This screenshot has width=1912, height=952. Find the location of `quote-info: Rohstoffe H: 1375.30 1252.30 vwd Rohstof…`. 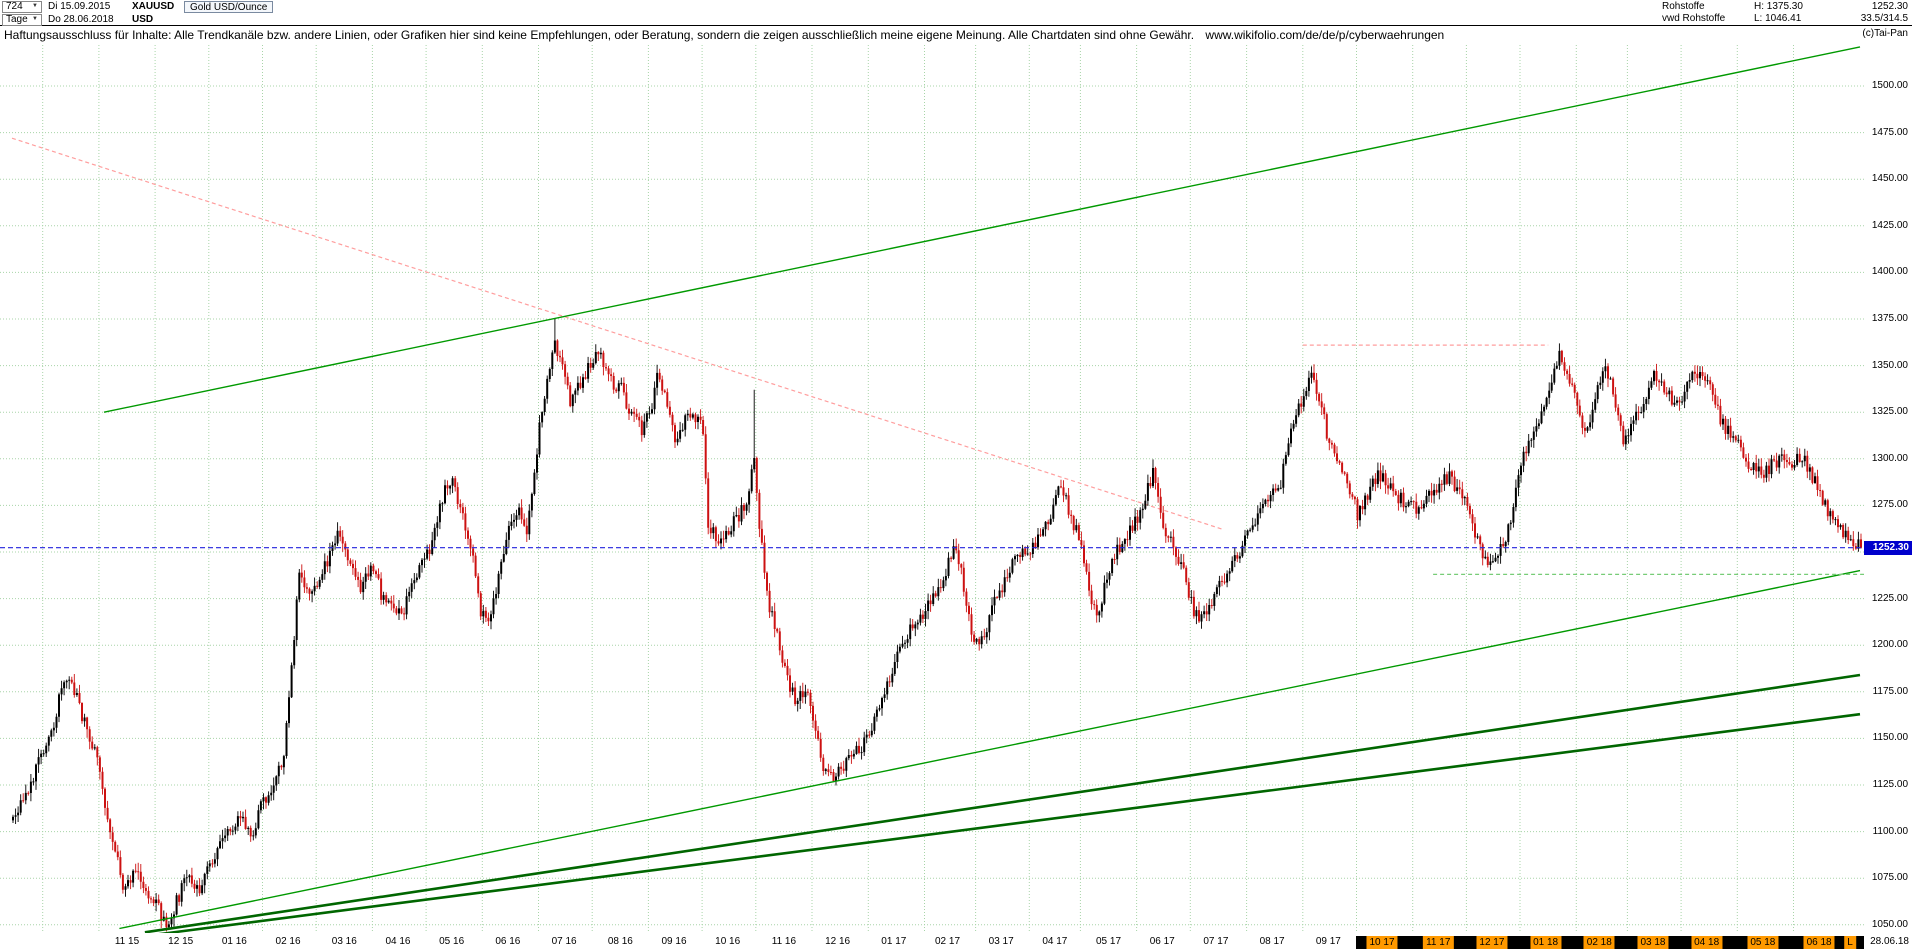

quote-info: Rohstoffe H: 1375.30 1252.30 vwd Rohstof… is located at coordinates (1785, 13).